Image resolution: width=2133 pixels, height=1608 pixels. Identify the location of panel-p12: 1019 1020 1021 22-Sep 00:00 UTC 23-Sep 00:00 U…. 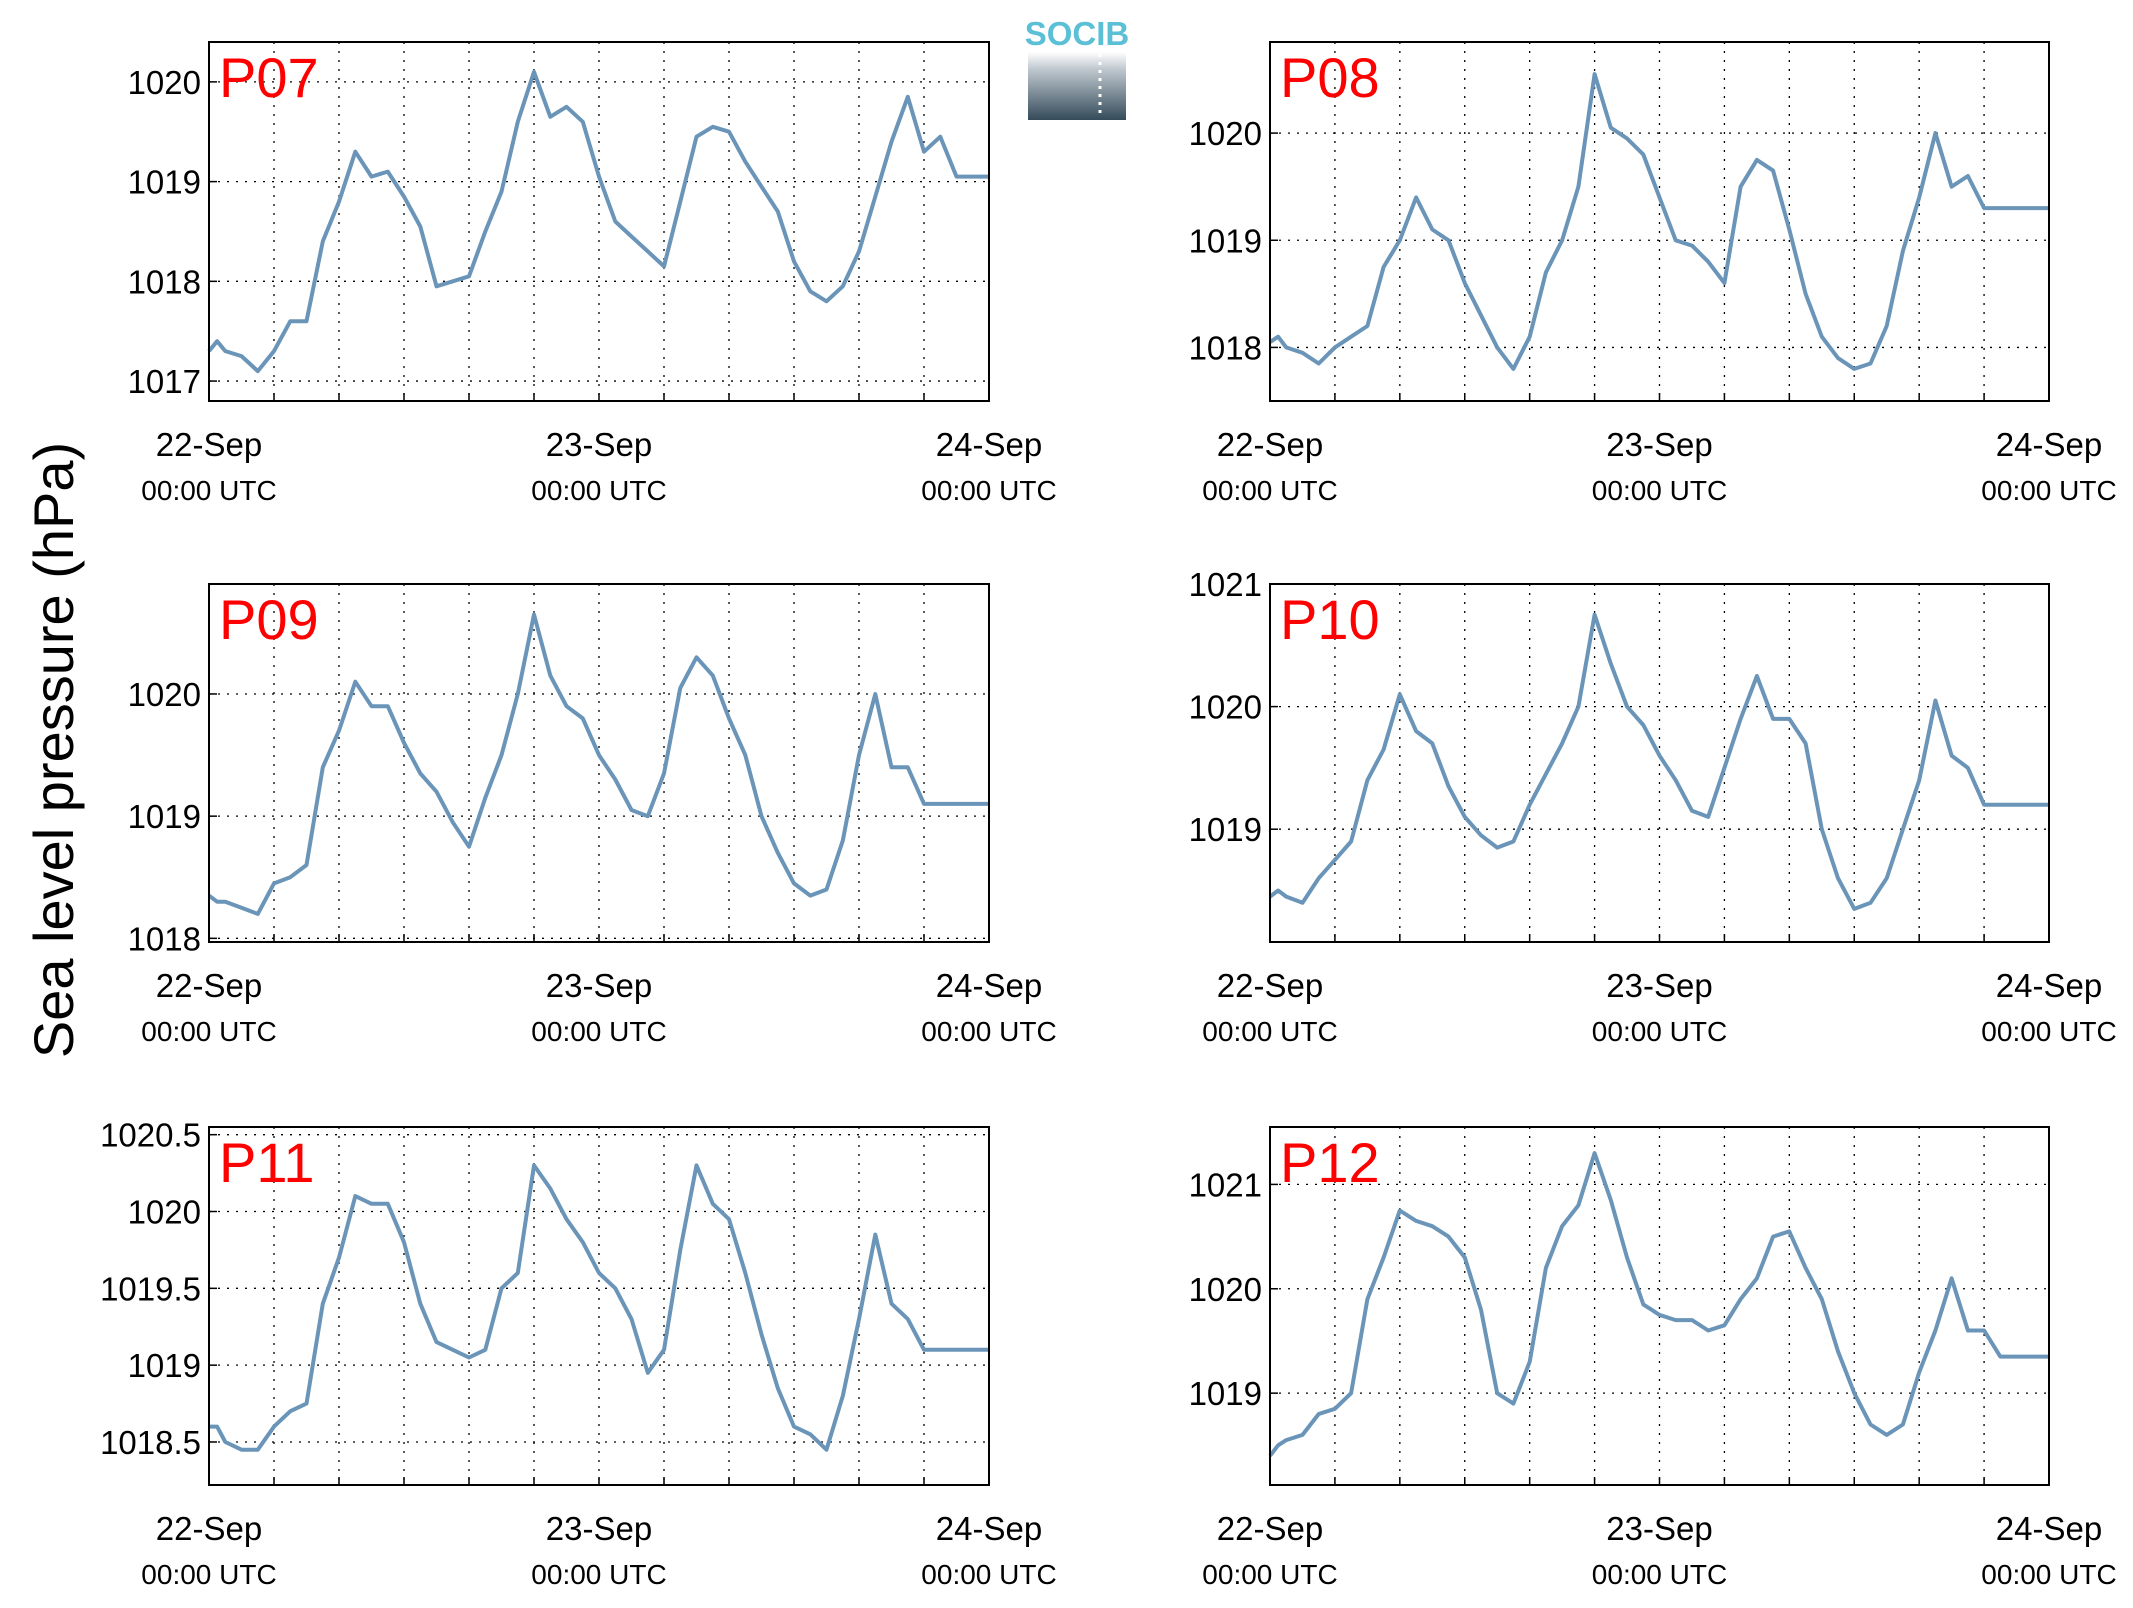
(1653, 1358).